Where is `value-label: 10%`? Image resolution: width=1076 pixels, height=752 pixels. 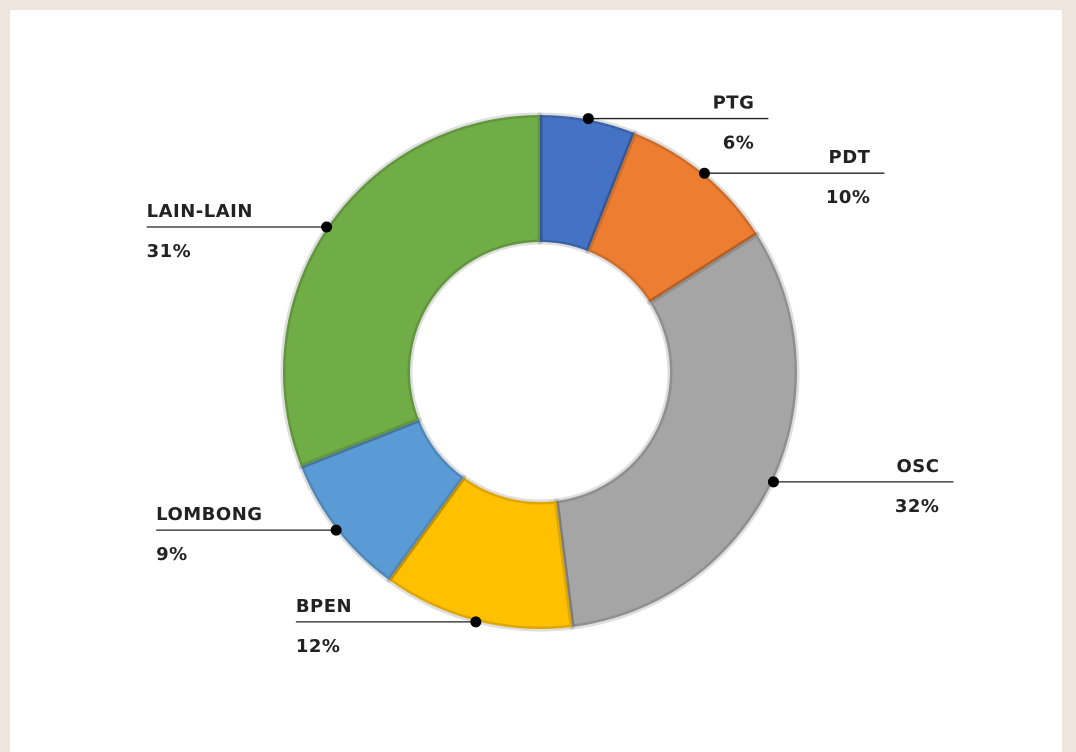
value-label: 10% is located at coordinates (848, 197).